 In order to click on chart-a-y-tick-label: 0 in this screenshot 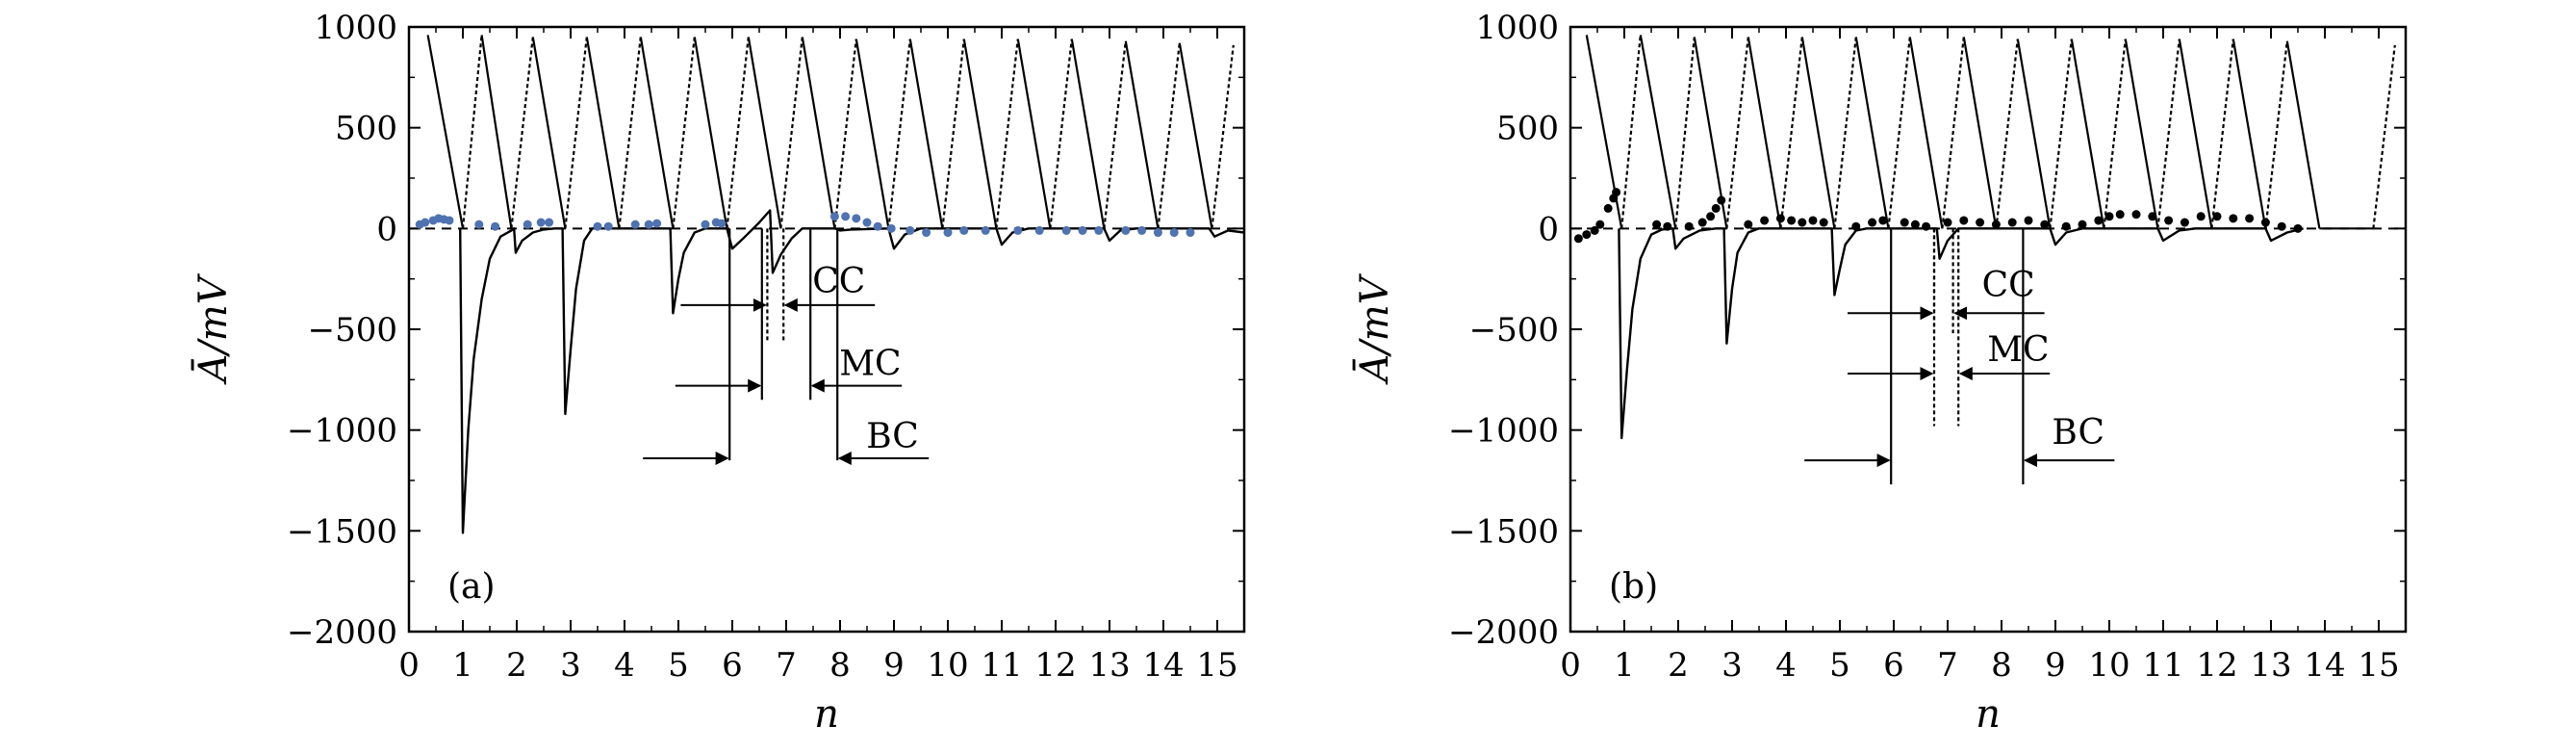, I will do `click(386, 229)`.